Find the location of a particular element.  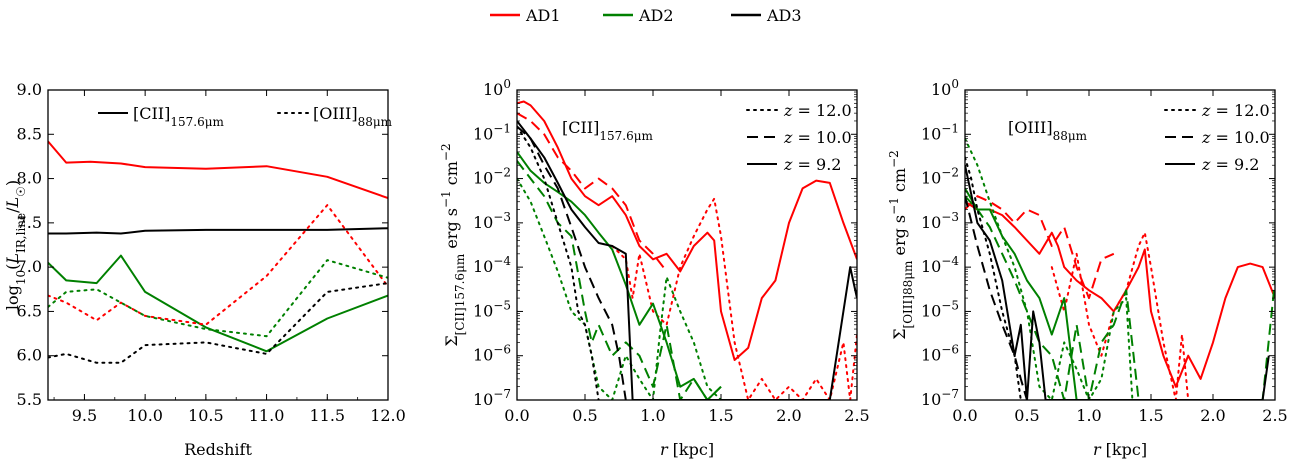

y-tick-label: 8.0 is located at coordinates (29, 178).